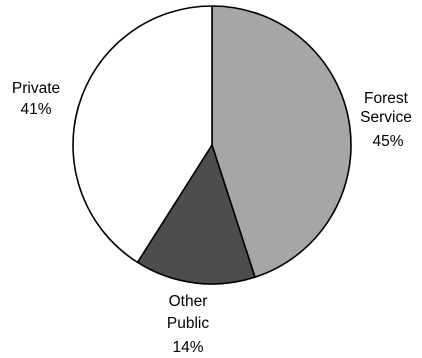 The height and width of the screenshot is (358, 422). What do you see at coordinates (386, 98) in the screenshot?
I see `slice-label-forest-service-line1: Forest` at bounding box center [386, 98].